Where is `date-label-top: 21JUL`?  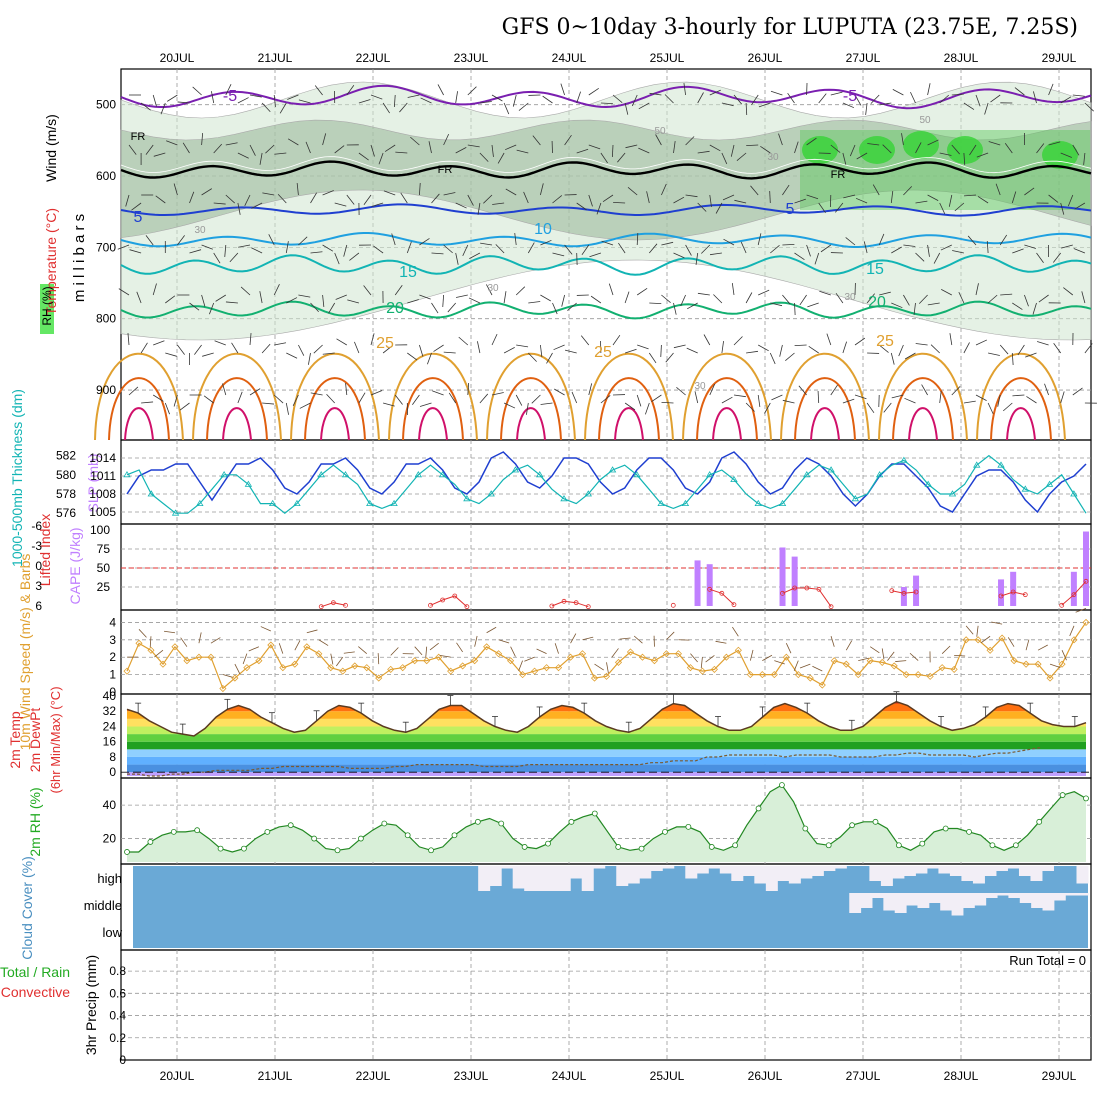
date-label-top: 21JUL is located at coordinates (275, 58).